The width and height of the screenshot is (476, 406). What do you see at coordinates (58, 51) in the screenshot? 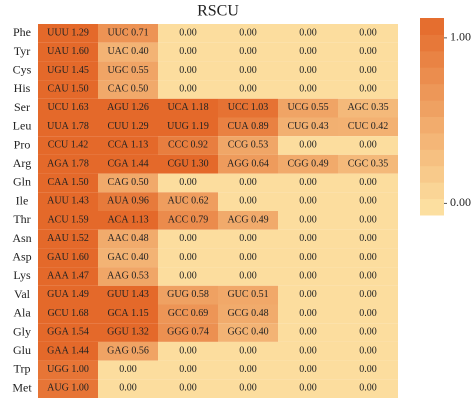
I see `codon: UAU` at bounding box center [58, 51].